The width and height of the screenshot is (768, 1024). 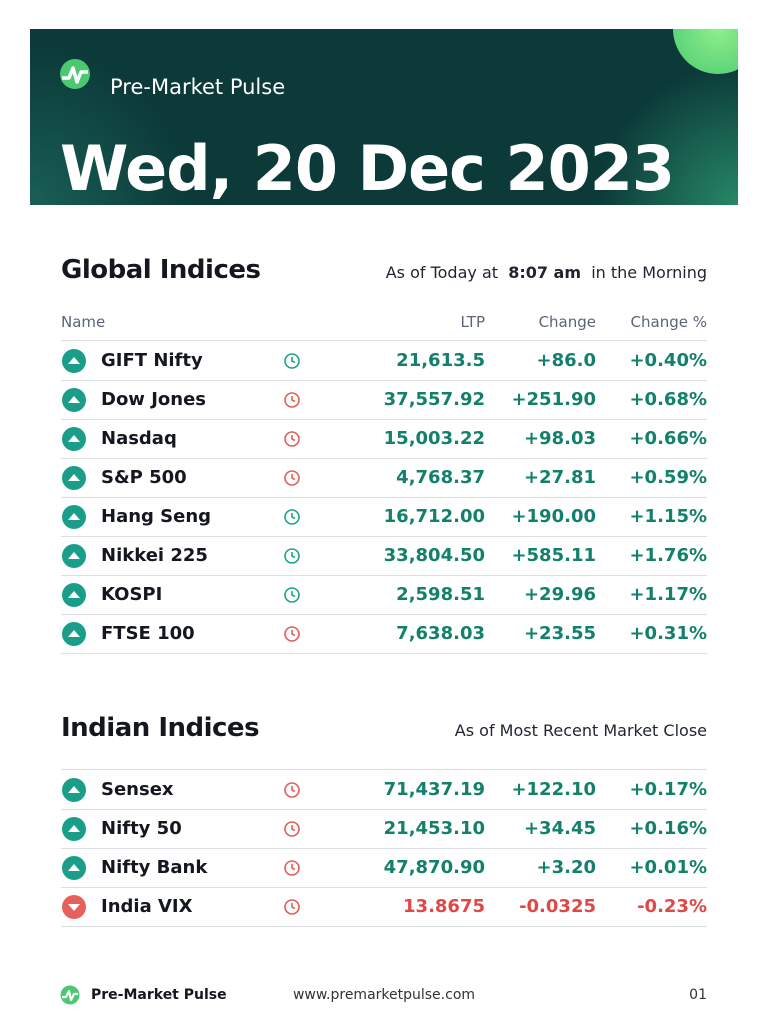 I want to click on decor, so click(x=705, y=51).